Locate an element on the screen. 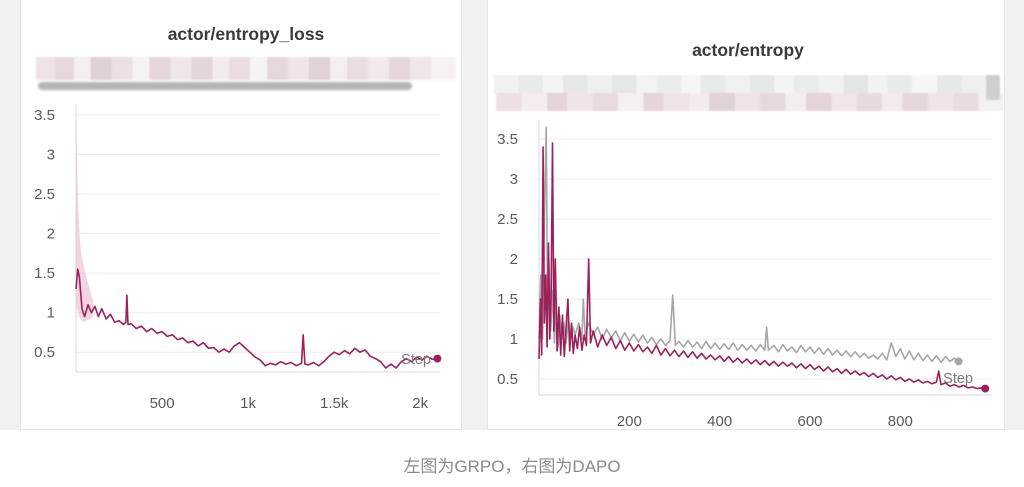  legend-scrollbar-redacted is located at coordinates (225, 86).